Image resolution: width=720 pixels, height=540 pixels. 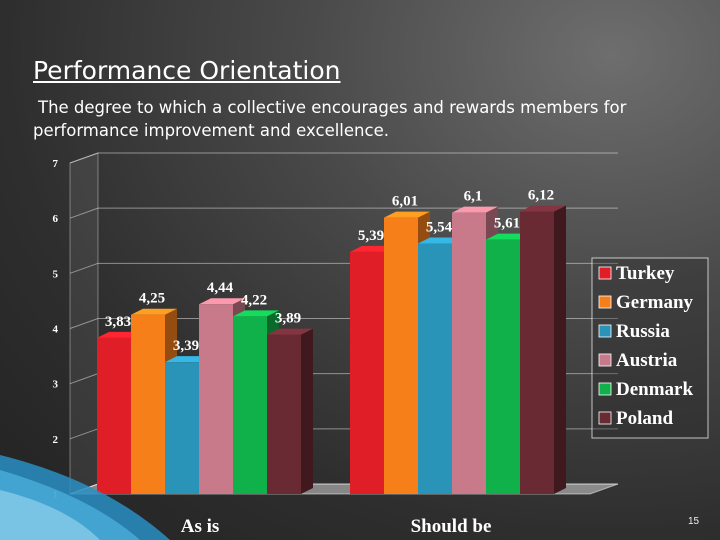 What do you see at coordinates (647, 360) in the screenshot?
I see `legend-label: Austria` at bounding box center [647, 360].